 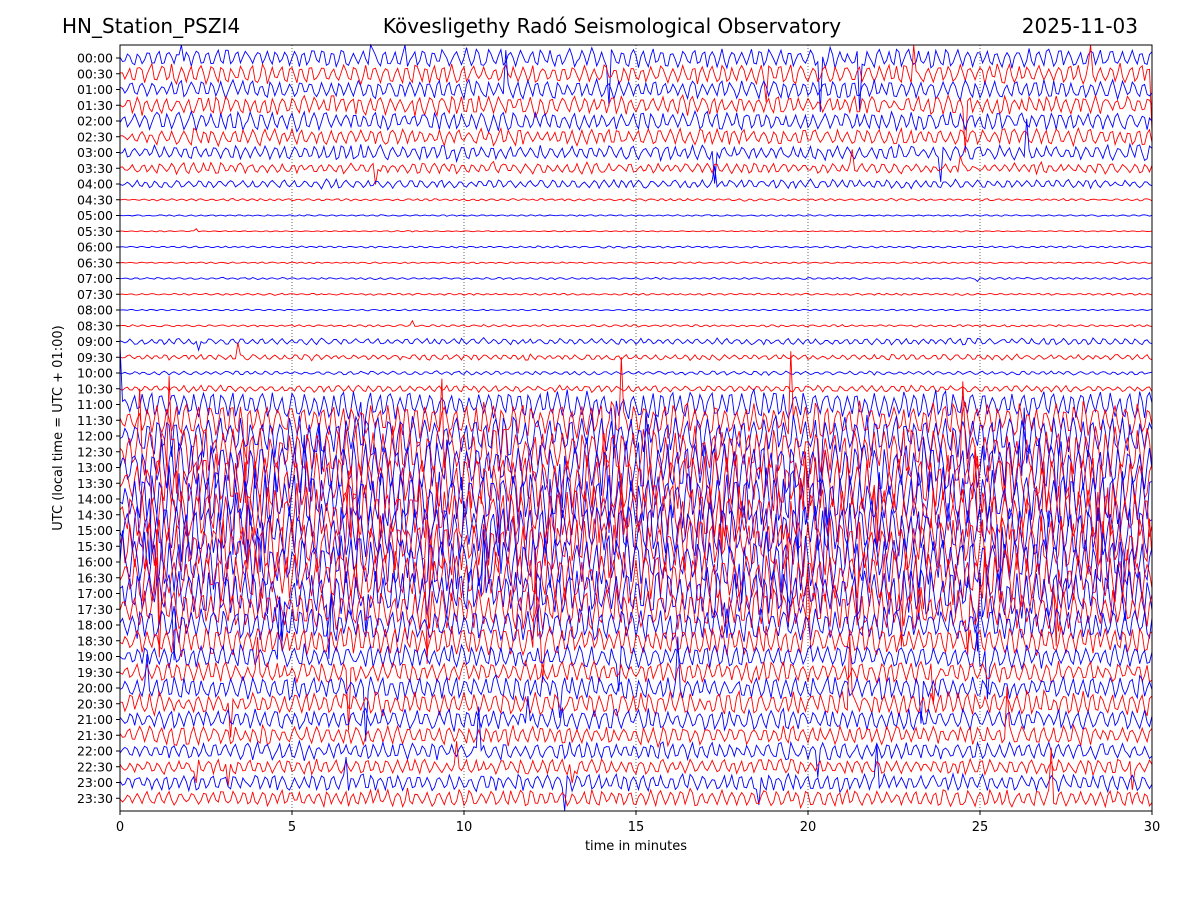 What do you see at coordinates (95, 562) in the screenshot?
I see `y-tick-label: 16:00` at bounding box center [95, 562].